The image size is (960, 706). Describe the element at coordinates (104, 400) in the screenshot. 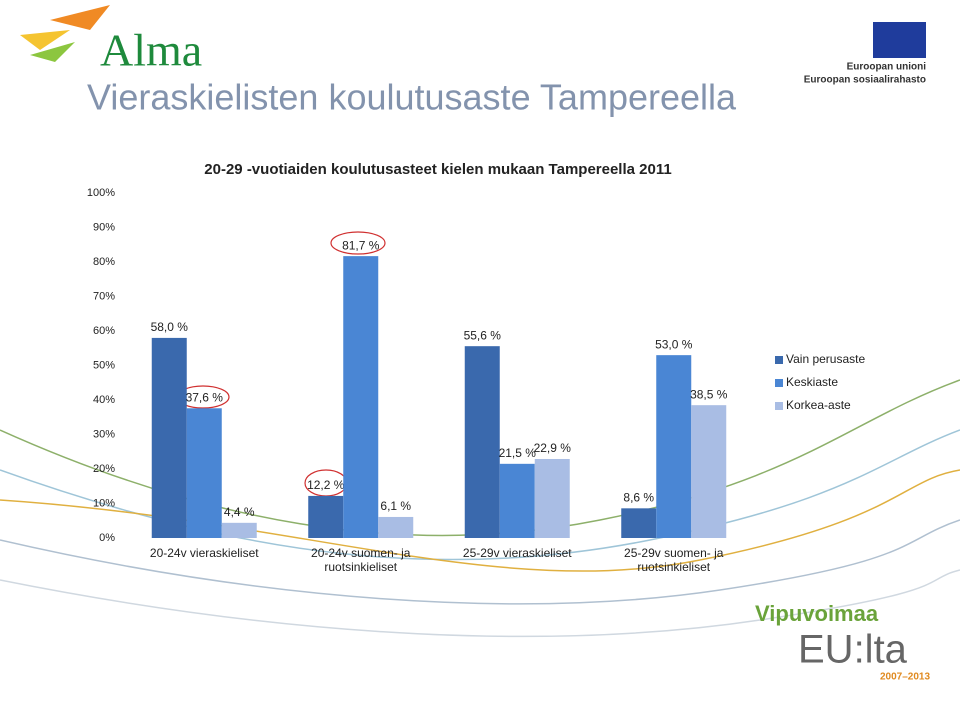

I see `y-tick-label: 40%` at that location.